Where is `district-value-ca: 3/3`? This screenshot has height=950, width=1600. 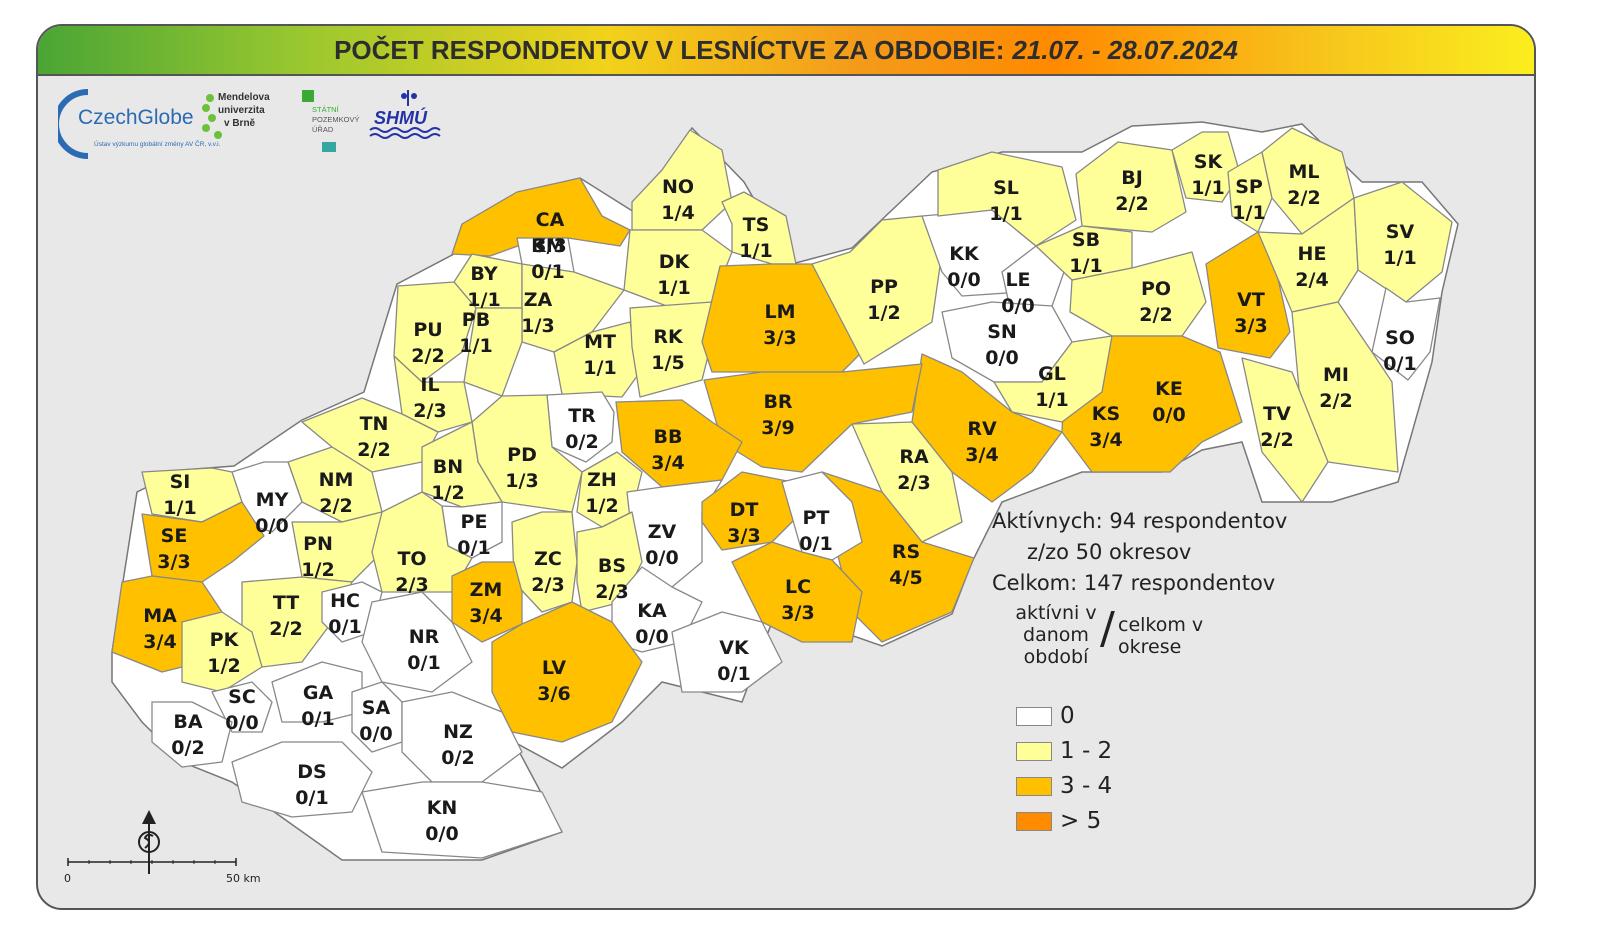 district-value-ca: 3/3 is located at coordinates (549, 246).